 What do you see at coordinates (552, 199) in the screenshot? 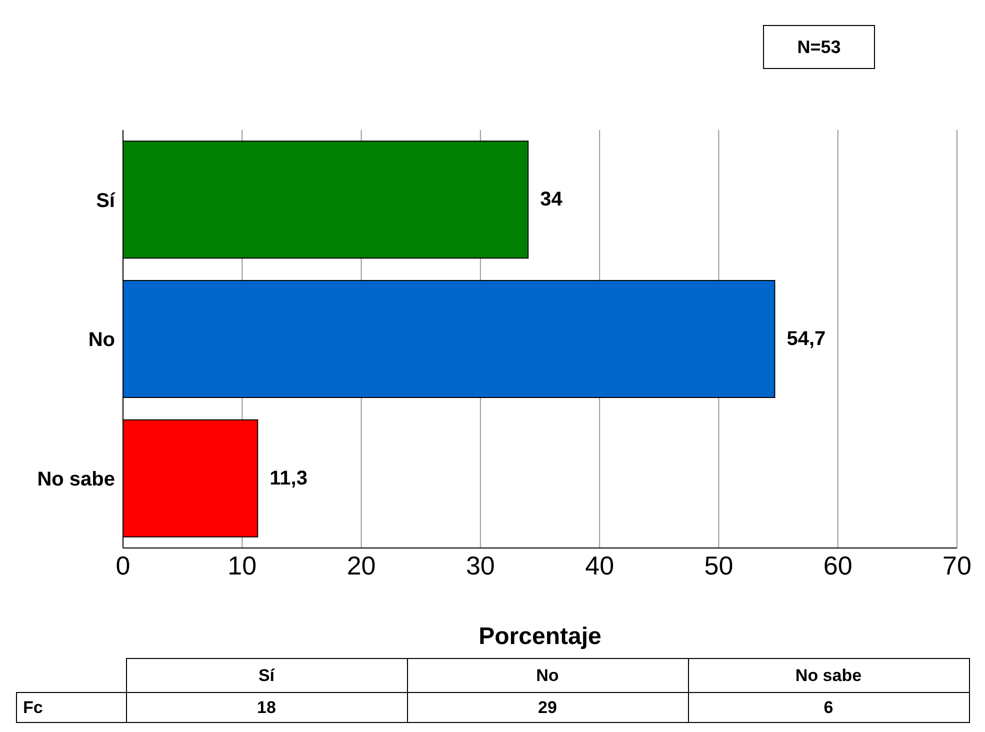
I see `data-label: 34` at bounding box center [552, 199].